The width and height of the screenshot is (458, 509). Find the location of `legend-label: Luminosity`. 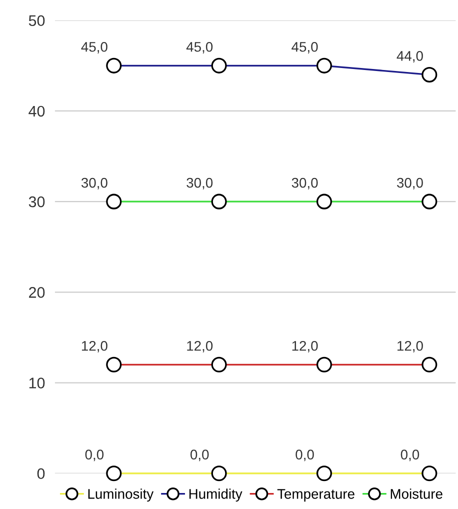

legend-label: Luminosity is located at coordinates (121, 495).